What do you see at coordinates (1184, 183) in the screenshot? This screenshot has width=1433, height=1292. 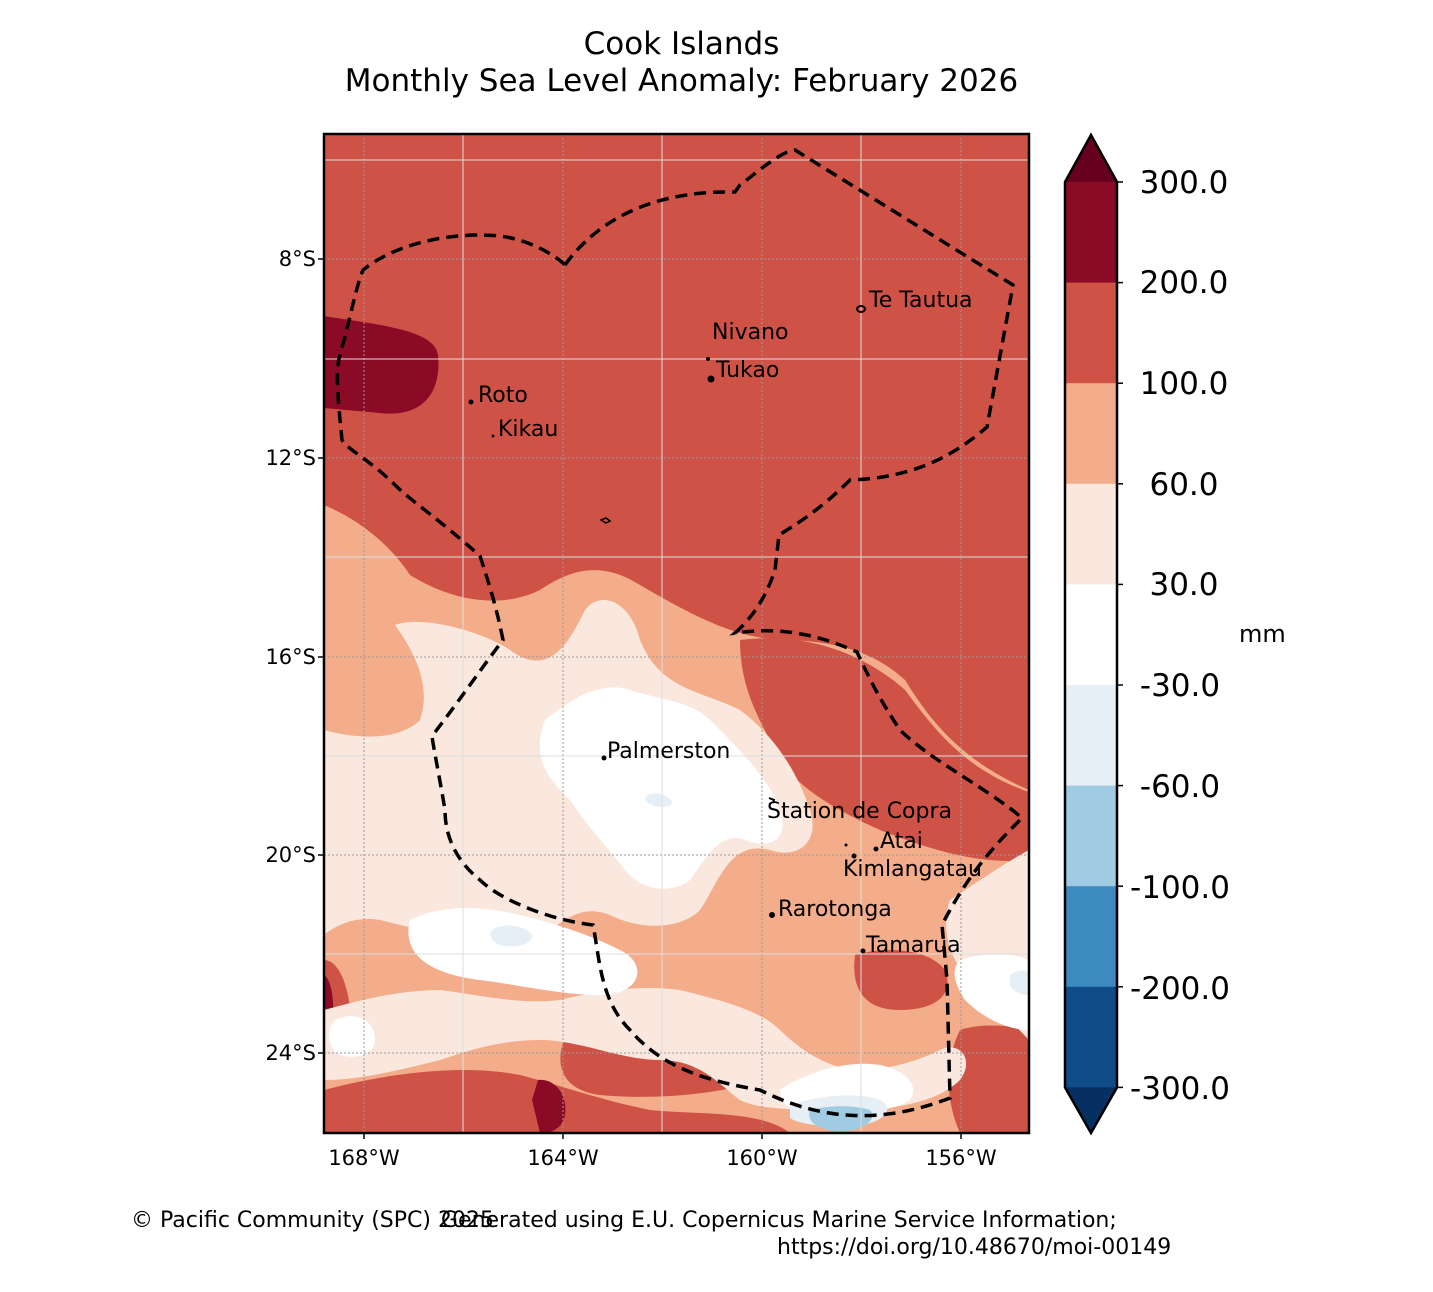 I see `colorbar-tick-300: 300.0` at bounding box center [1184, 183].